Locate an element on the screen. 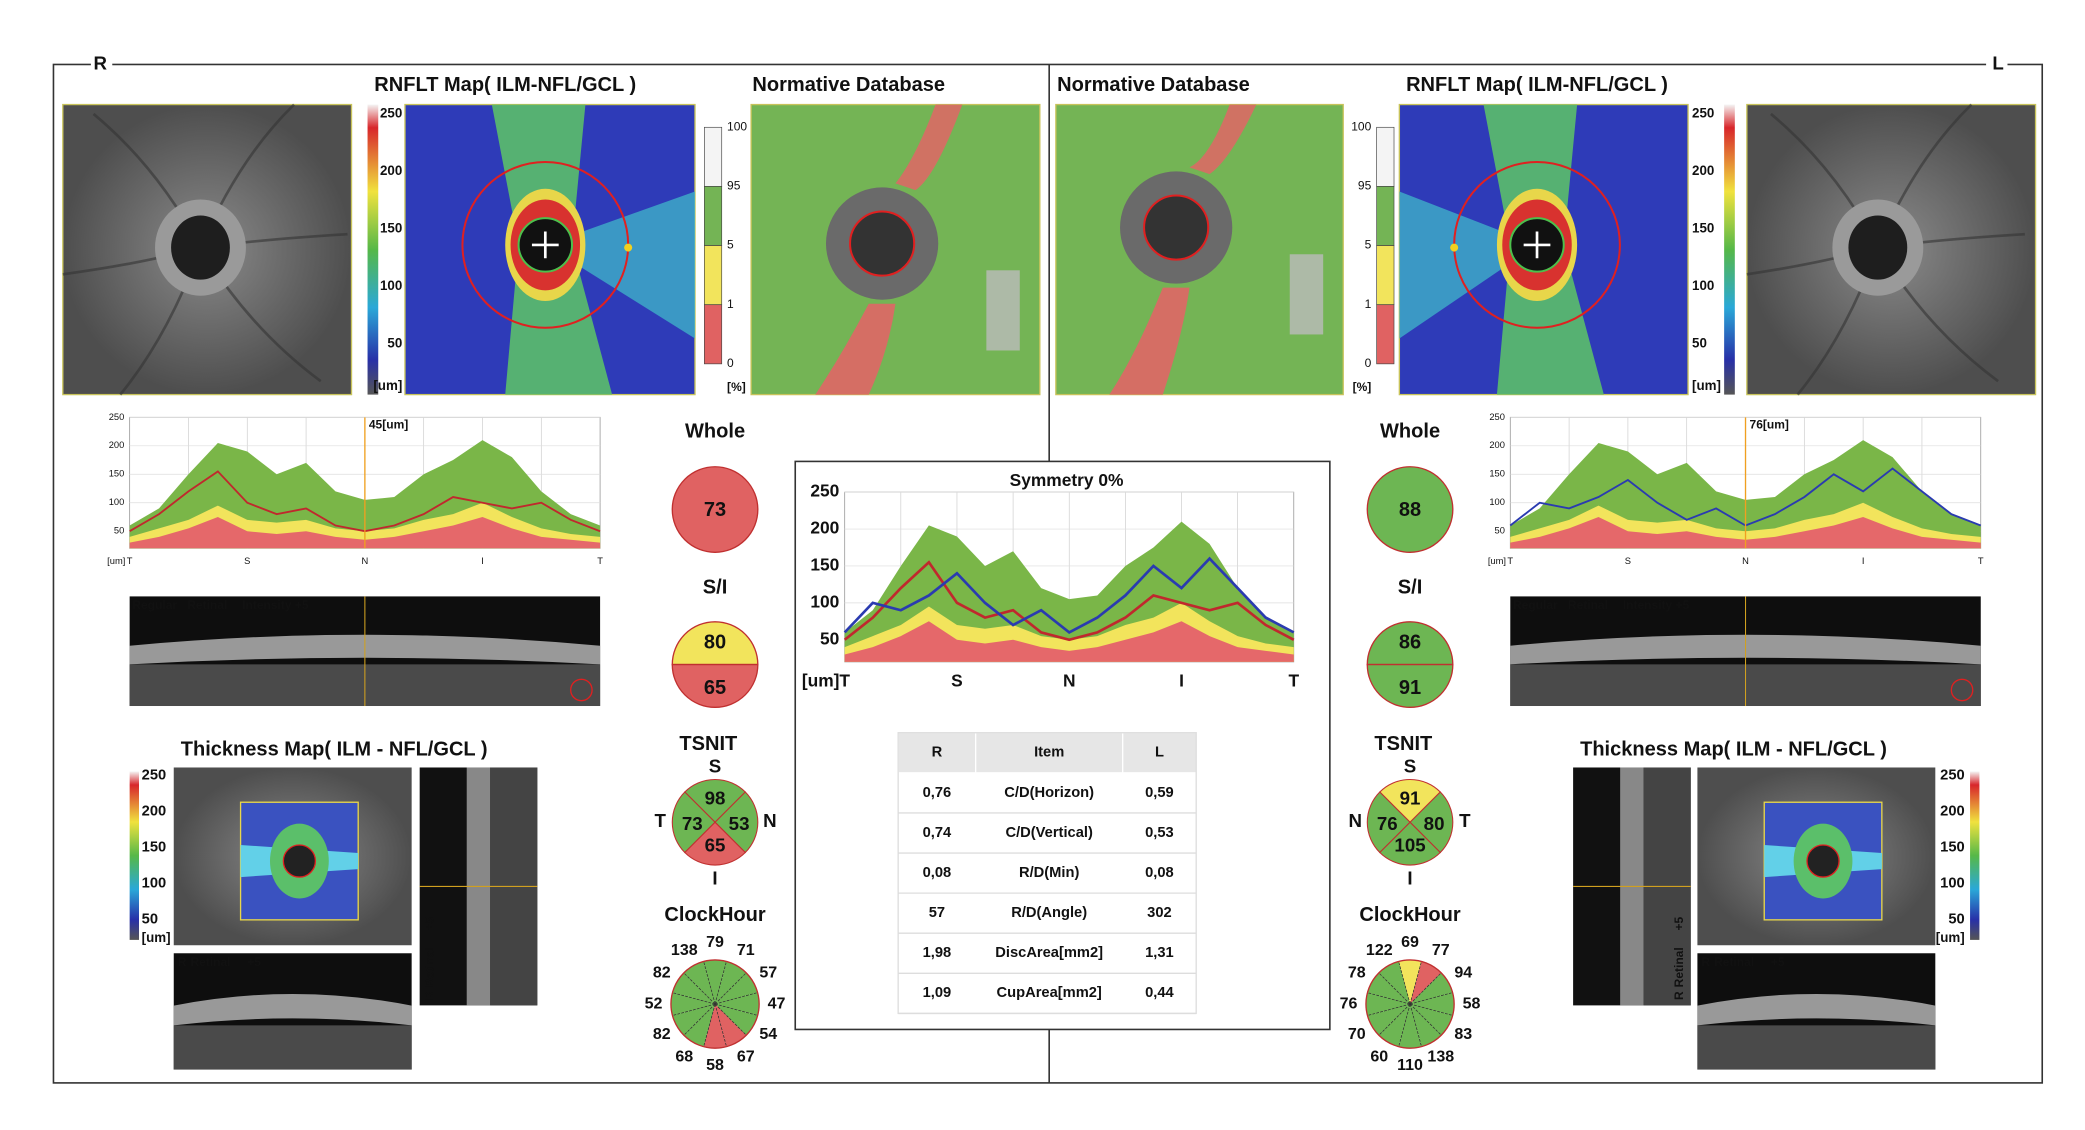 This screenshot has width=2085, height=1130. scale-label: 95 is located at coordinates (1365, 186).